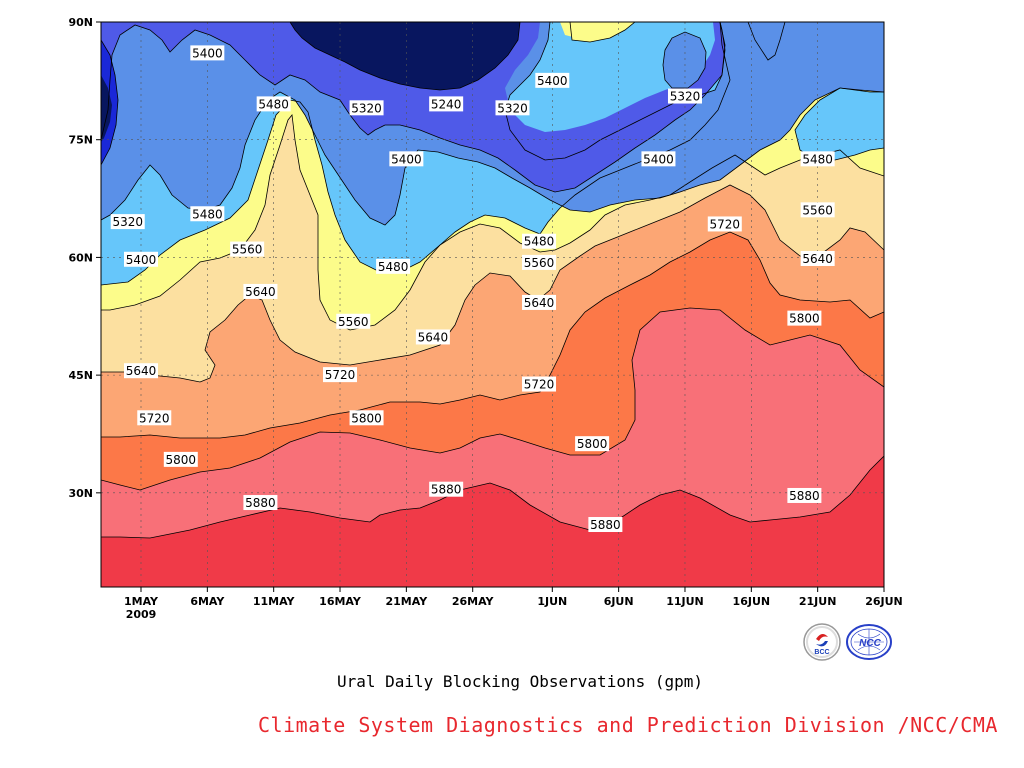 This screenshot has width=1024, height=768. What do you see at coordinates (80, 140) in the screenshot?
I see `y-tick-label: 75N` at bounding box center [80, 140].